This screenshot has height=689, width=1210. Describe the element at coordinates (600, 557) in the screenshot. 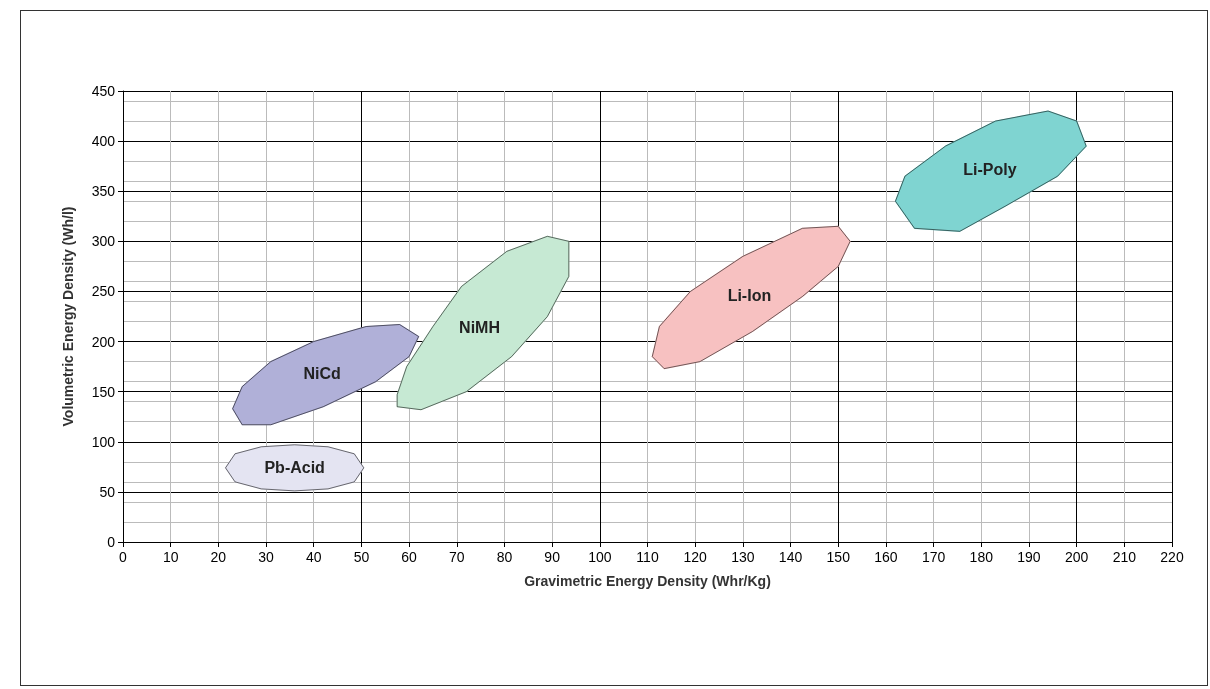

I see `x-tick-label: 100` at that location.